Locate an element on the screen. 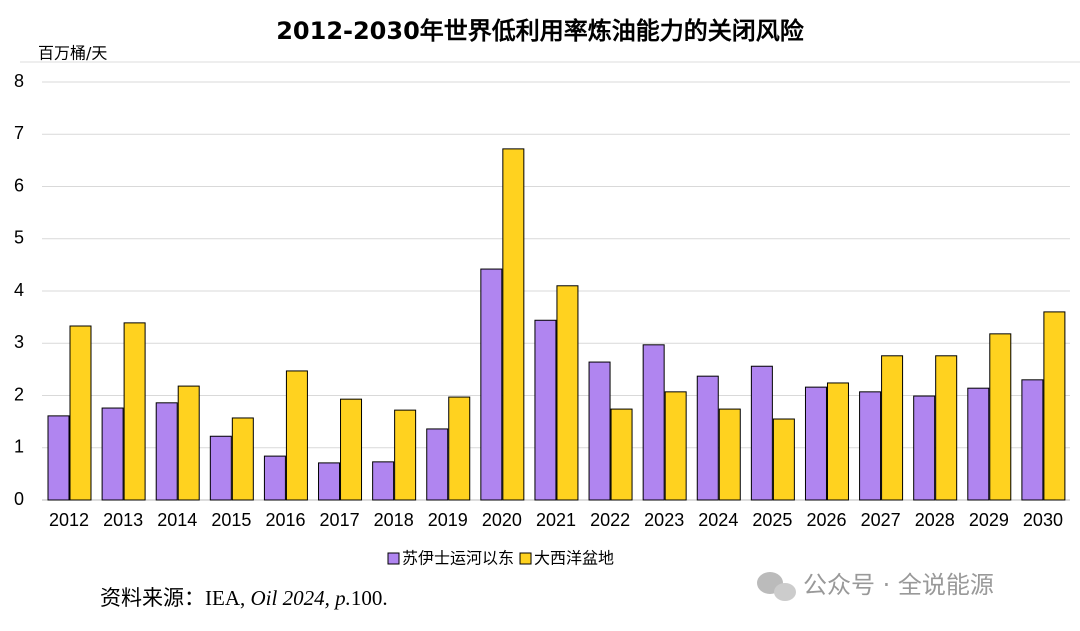 Image resolution: width=1080 pixels, height=631 pixels. x-tick-label: 2013 is located at coordinates (123, 520).